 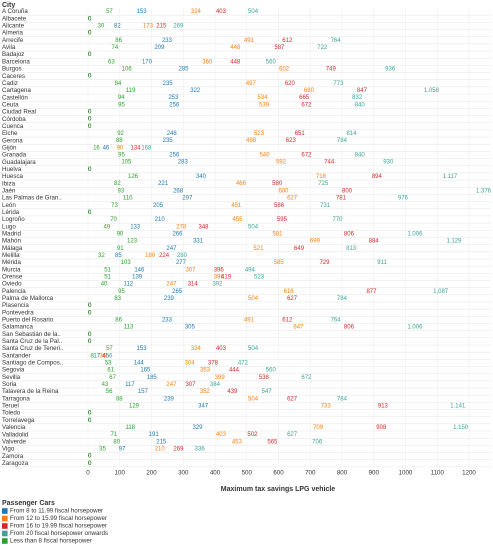 I want to click on value-label: 205, so click(x=158, y=206).